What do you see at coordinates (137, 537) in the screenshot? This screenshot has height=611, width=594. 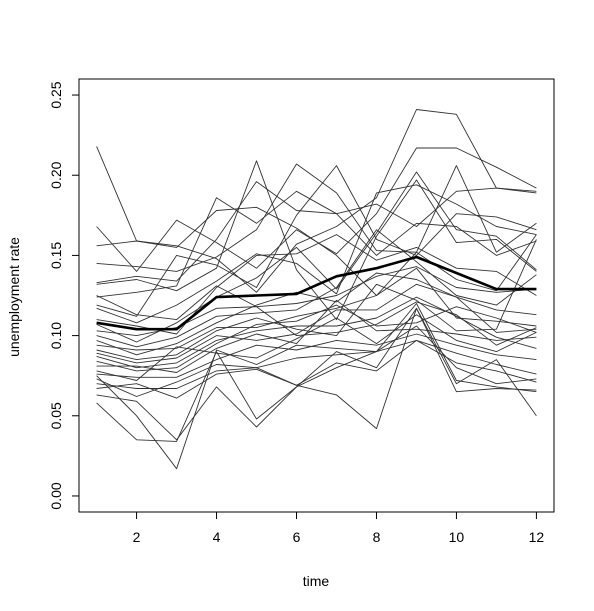 I see `x-tick-label: 2` at bounding box center [137, 537].